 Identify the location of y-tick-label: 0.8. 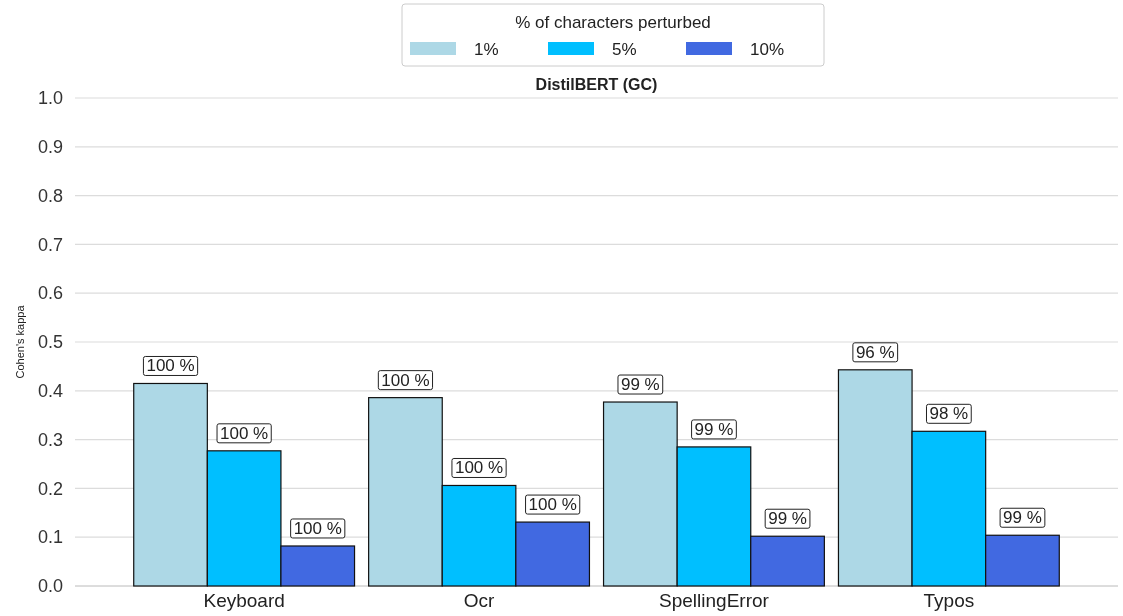
(50, 195).